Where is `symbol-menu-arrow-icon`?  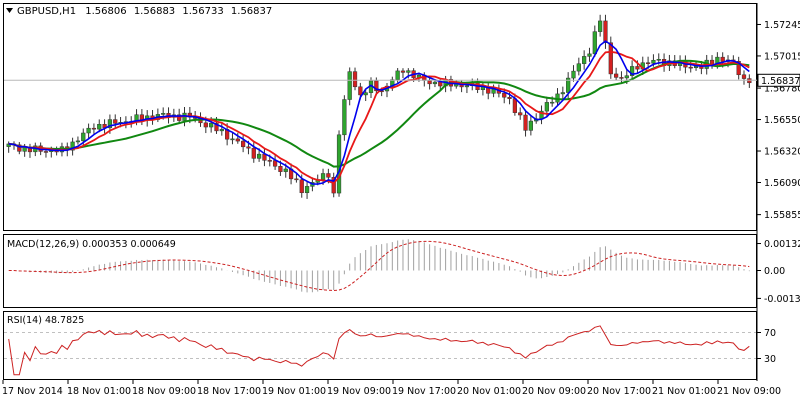
symbol-menu-arrow-icon is located at coordinates (9, 10).